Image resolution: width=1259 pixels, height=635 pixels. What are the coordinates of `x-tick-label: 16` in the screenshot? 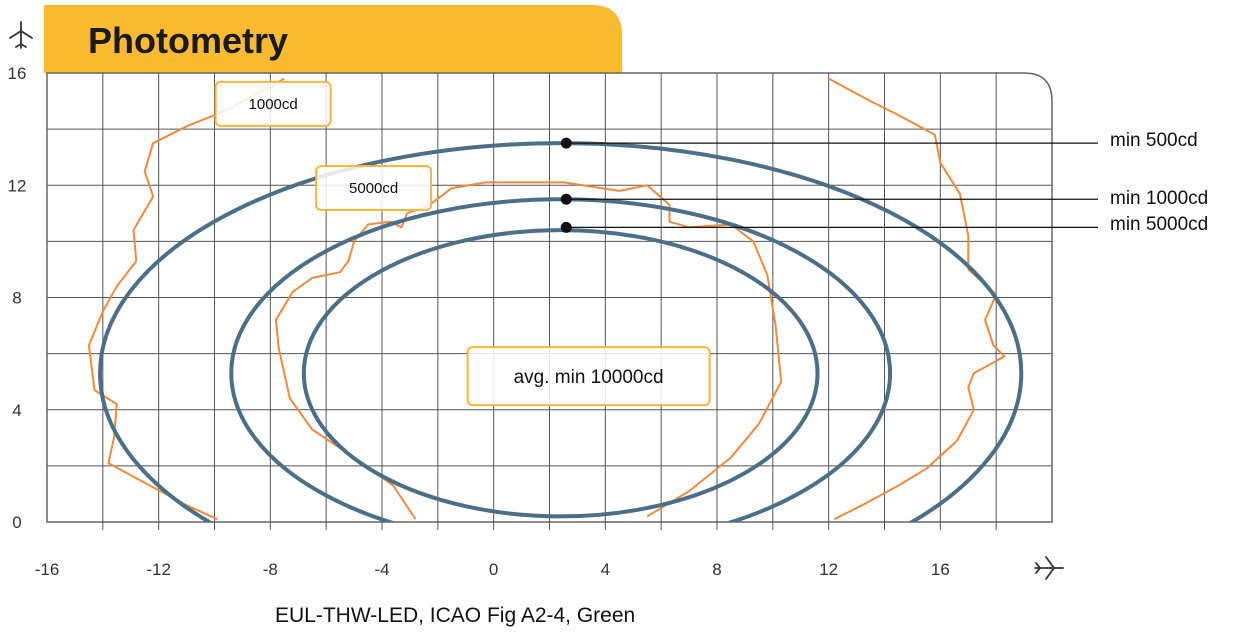 It's located at (940, 569).